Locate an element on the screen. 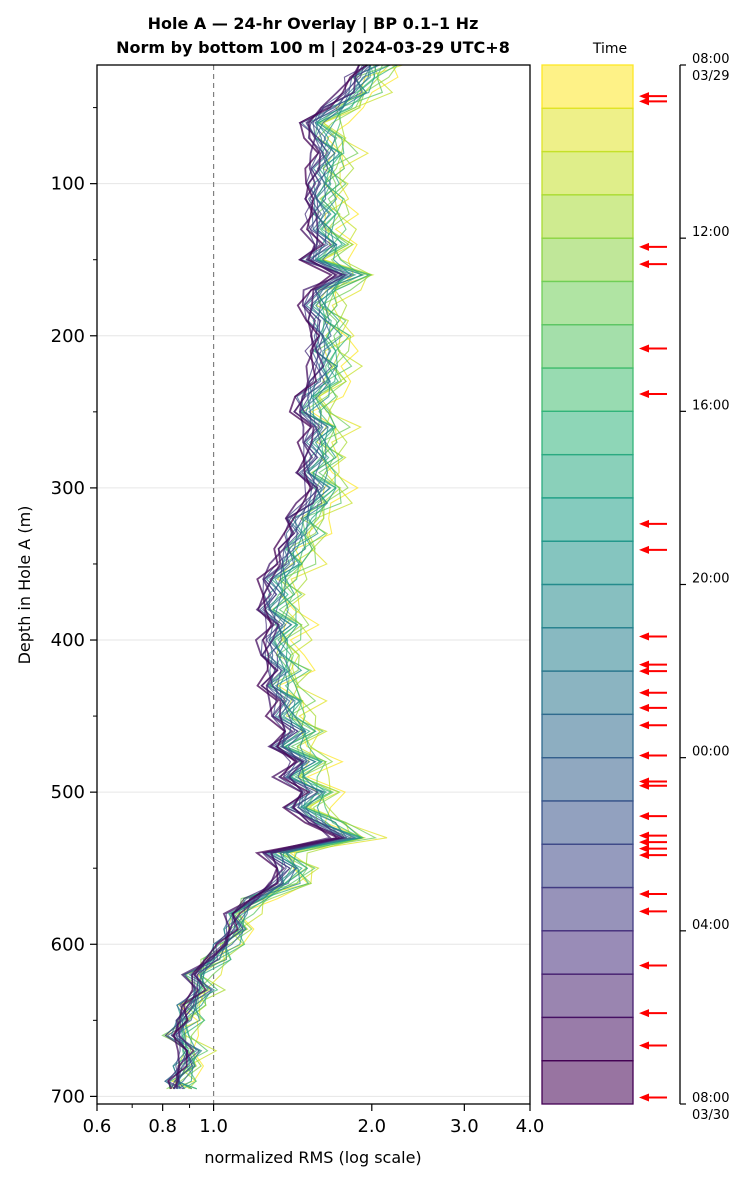 The image size is (750, 1181). time-tick-label-3: 20:00 is located at coordinates (710, 579).